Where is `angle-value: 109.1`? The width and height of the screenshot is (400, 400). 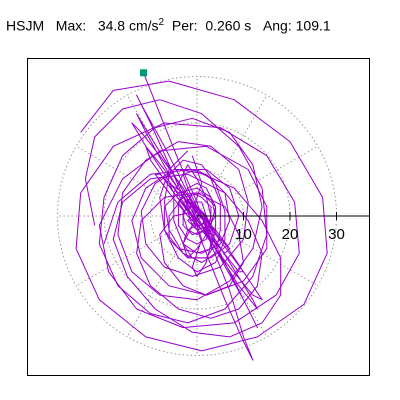 angle-value: 109.1 is located at coordinates (313, 25).